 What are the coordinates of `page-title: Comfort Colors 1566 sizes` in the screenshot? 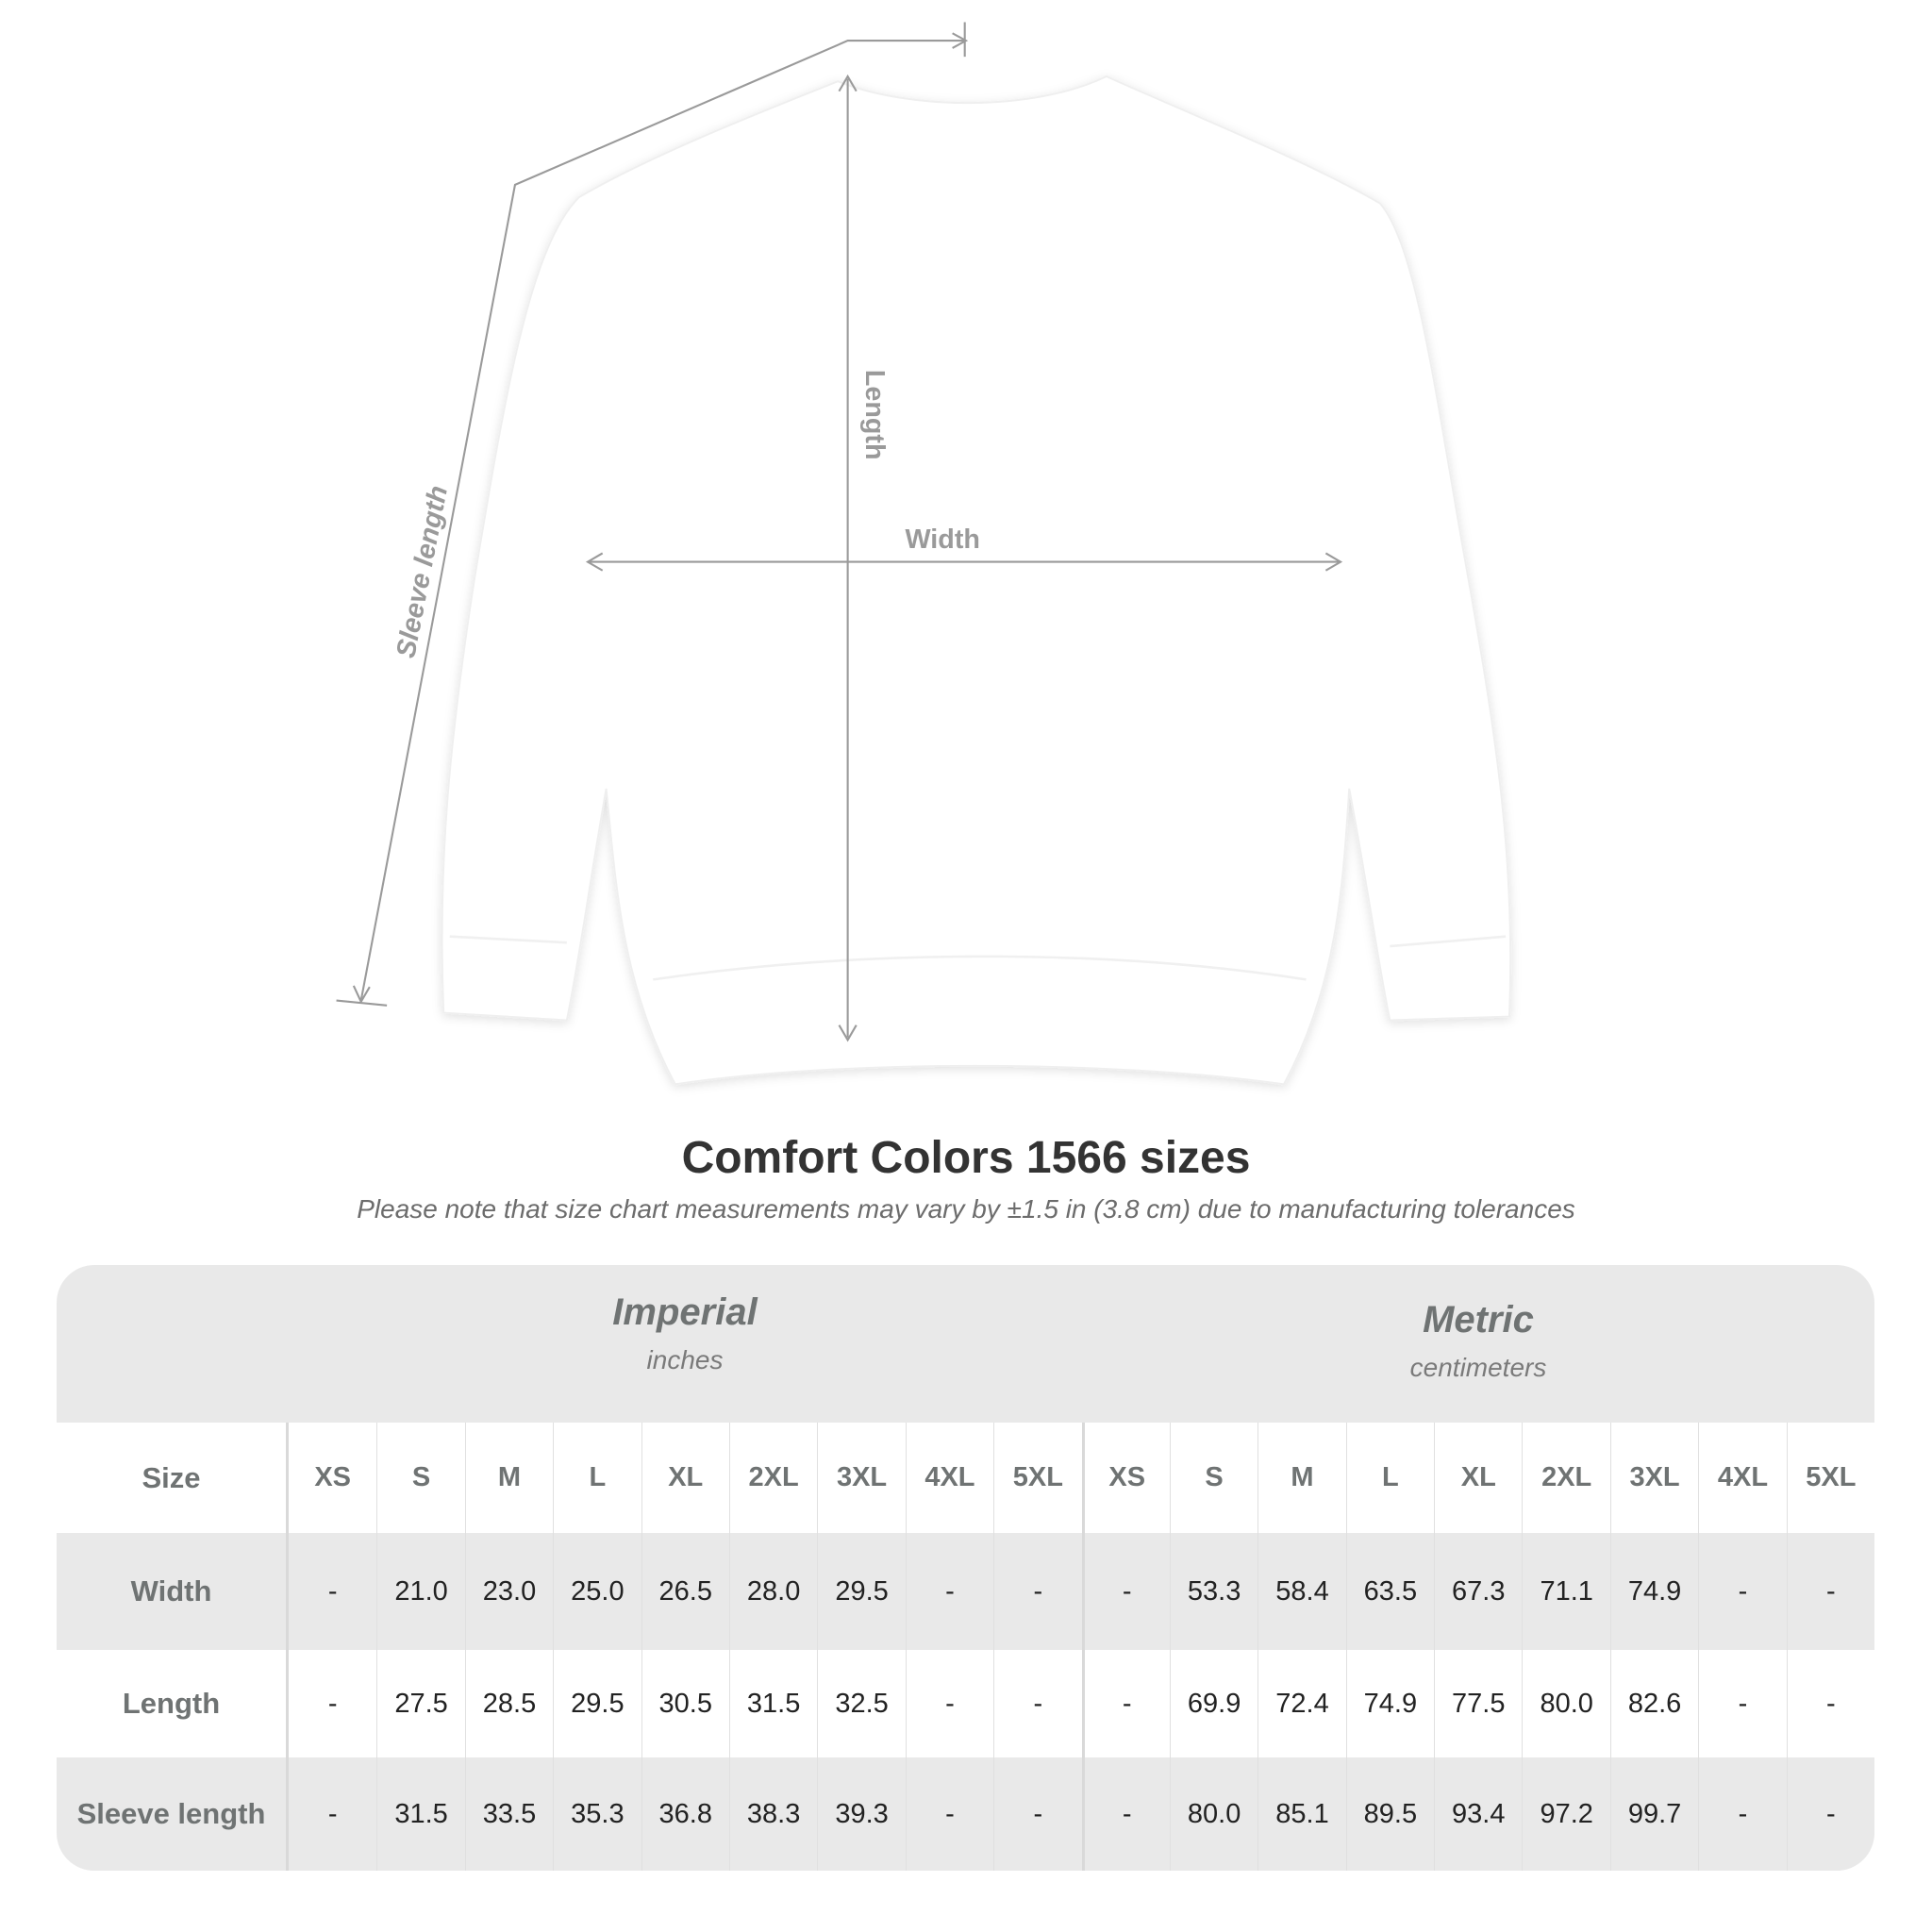 It's located at (966, 1158).